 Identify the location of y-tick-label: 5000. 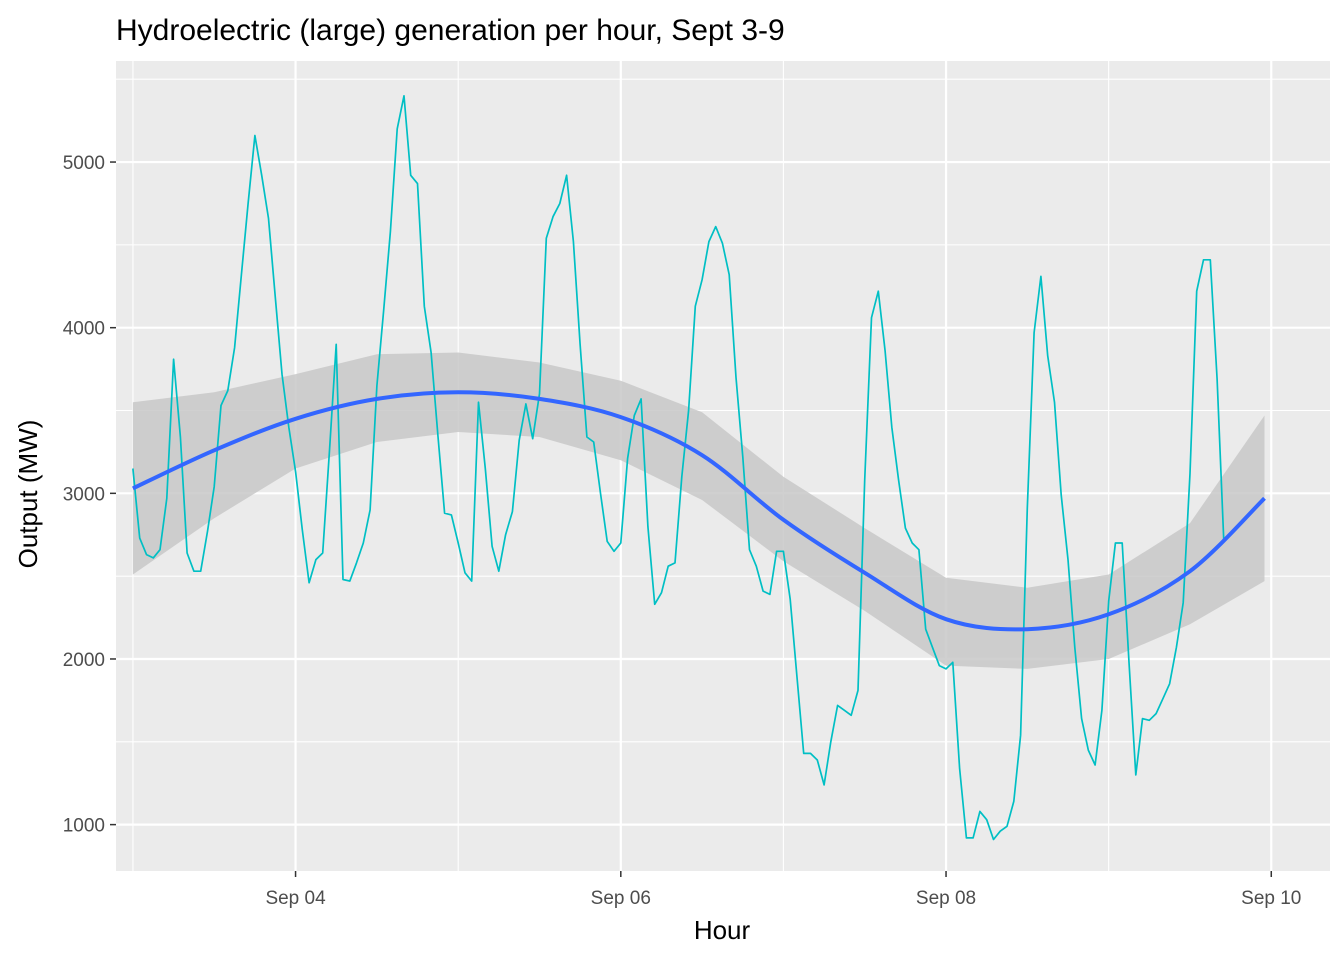
(84, 163).